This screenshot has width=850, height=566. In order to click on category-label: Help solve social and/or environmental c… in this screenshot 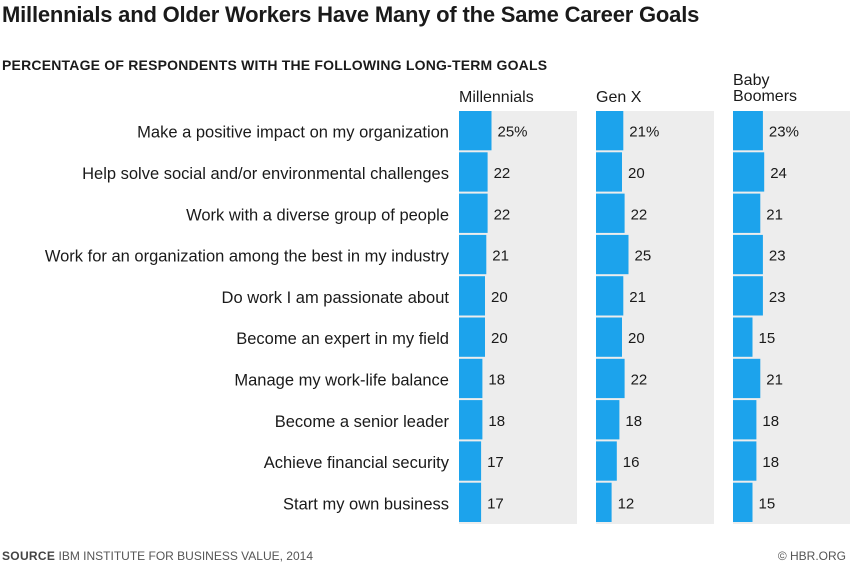, I will do `click(265, 174)`.